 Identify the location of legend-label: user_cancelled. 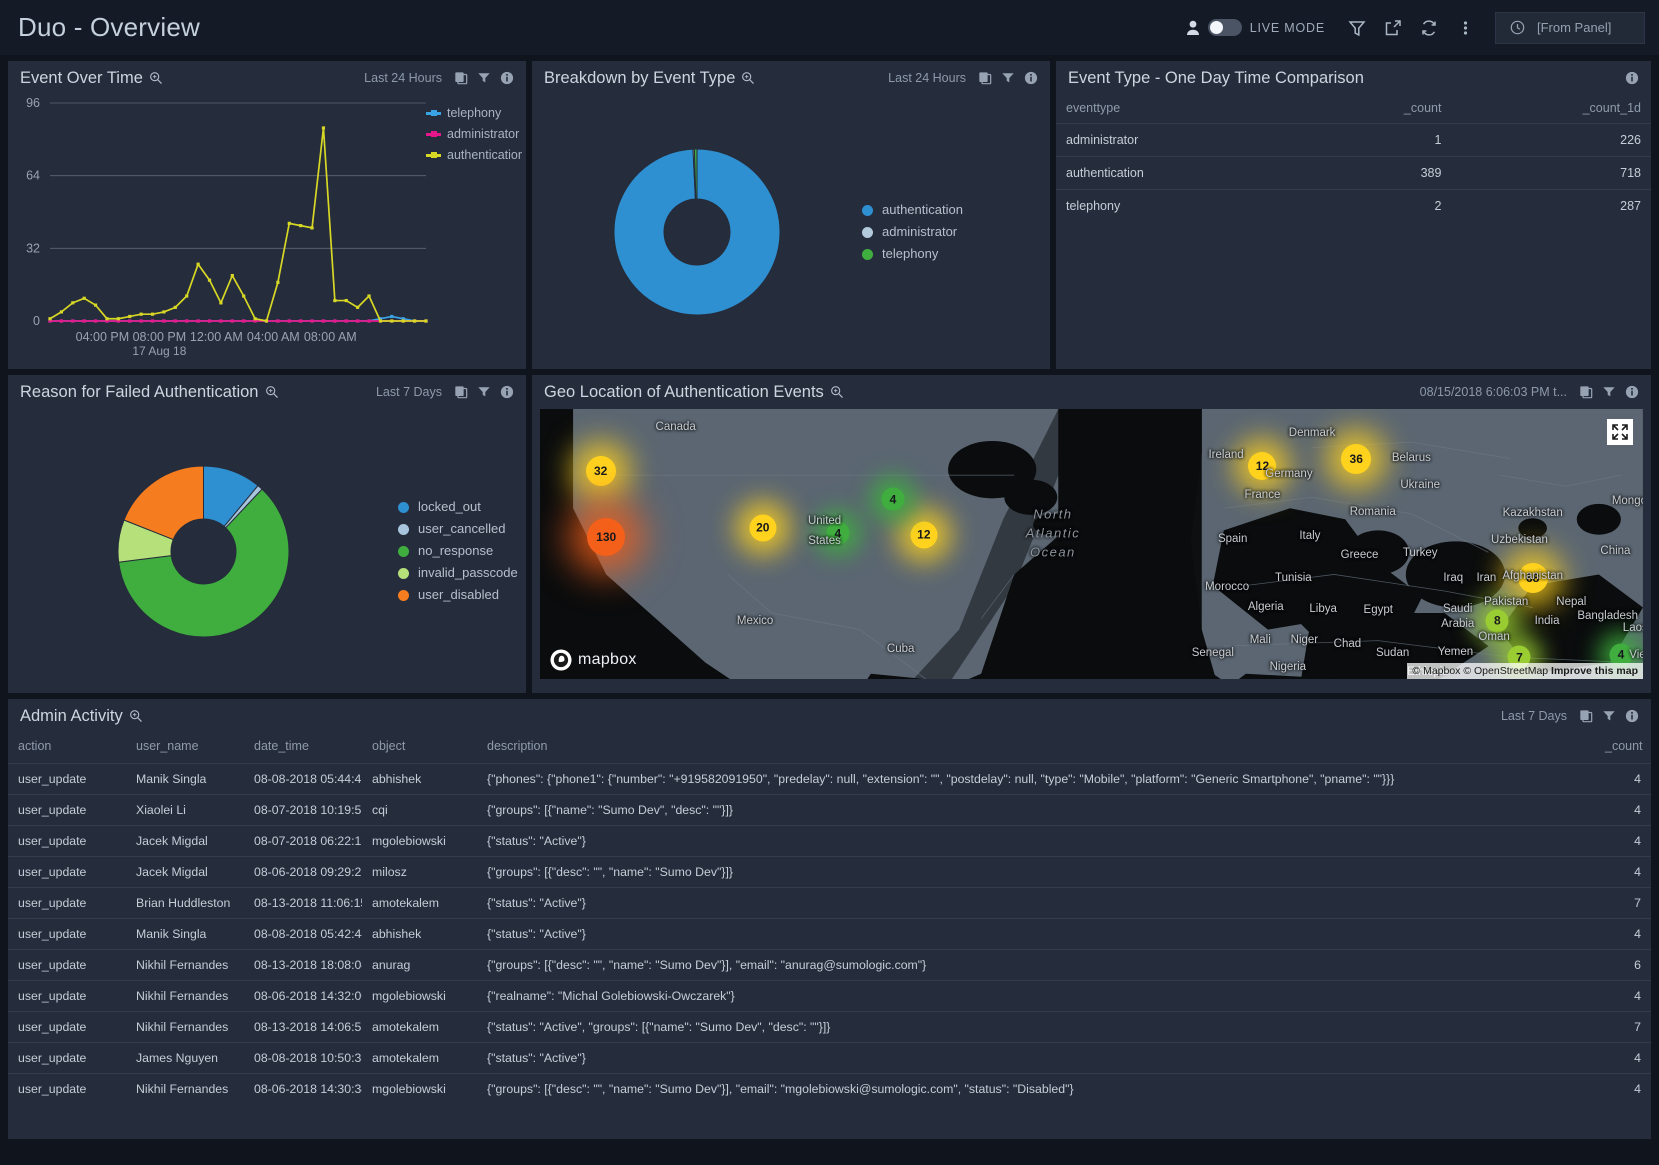
(462, 528).